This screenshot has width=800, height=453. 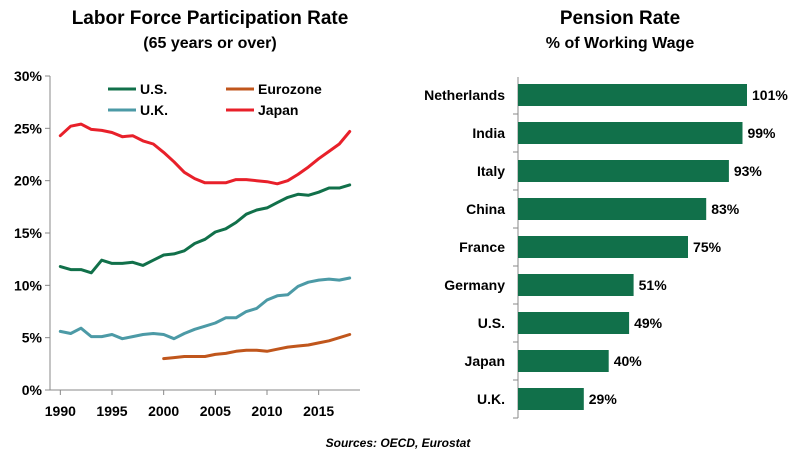 What do you see at coordinates (485, 361) in the screenshot?
I see `category-label-japan: Japan` at bounding box center [485, 361].